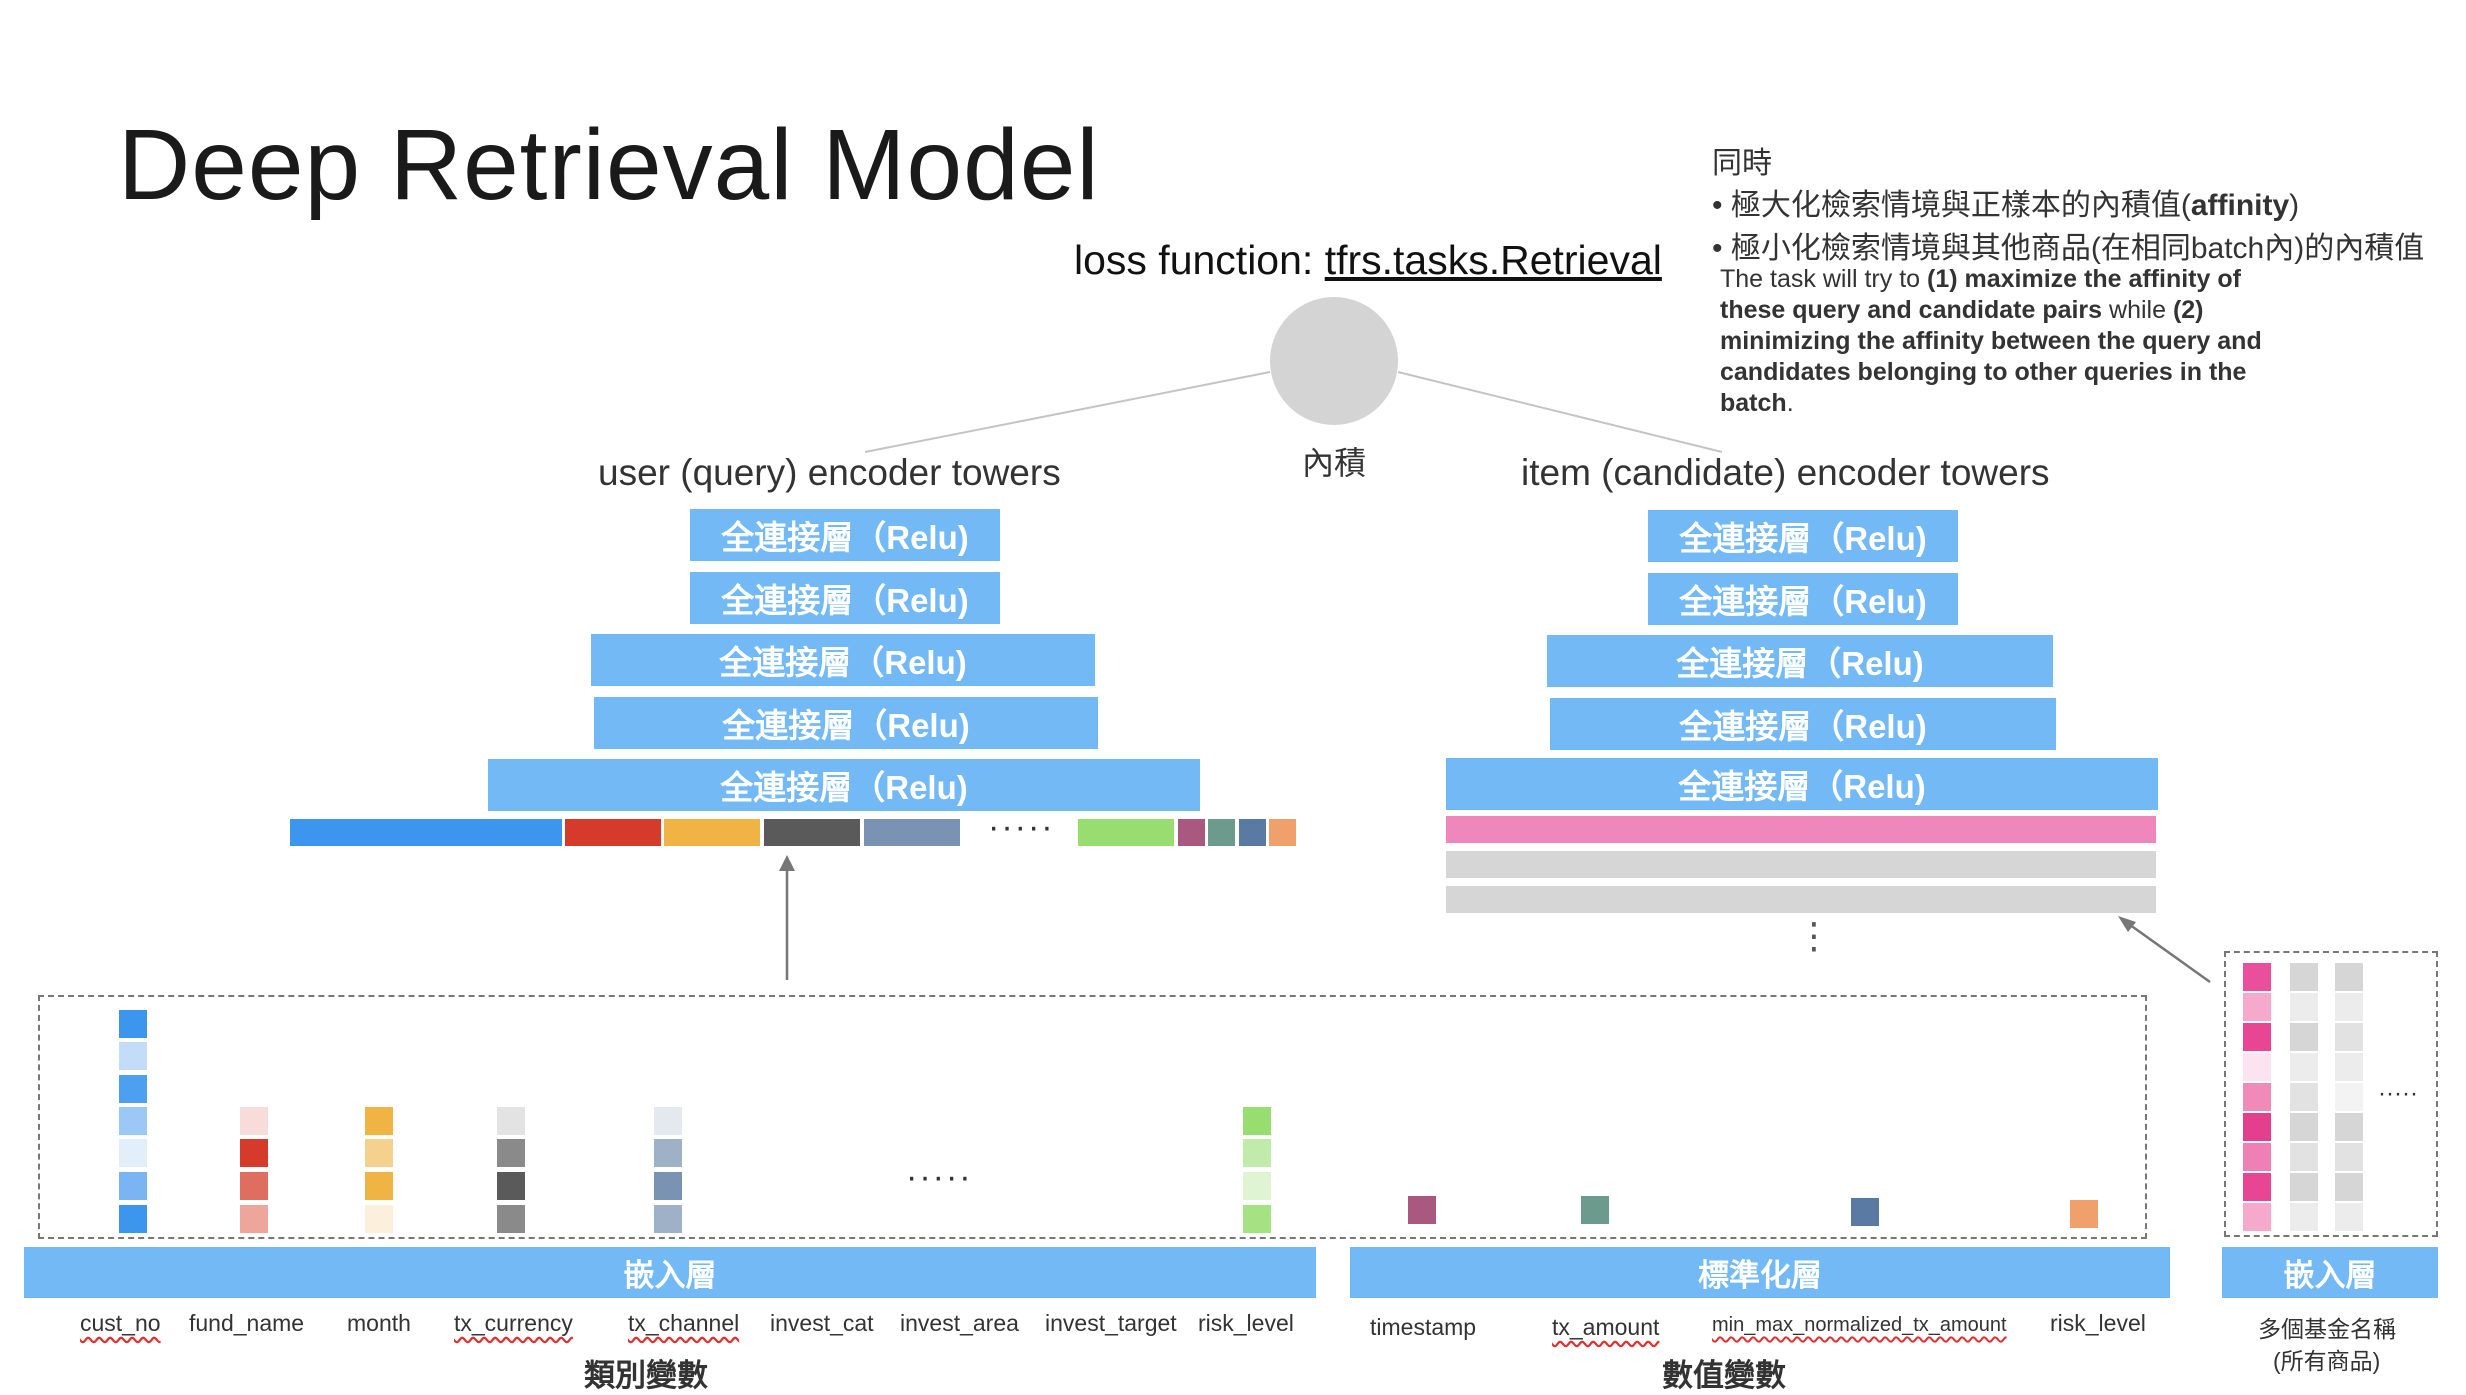  What do you see at coordinates (2398, 1093) in the screenshot?
I see `item-matrix-ellipsis: ·····` at bounding box center [2398, 1093].